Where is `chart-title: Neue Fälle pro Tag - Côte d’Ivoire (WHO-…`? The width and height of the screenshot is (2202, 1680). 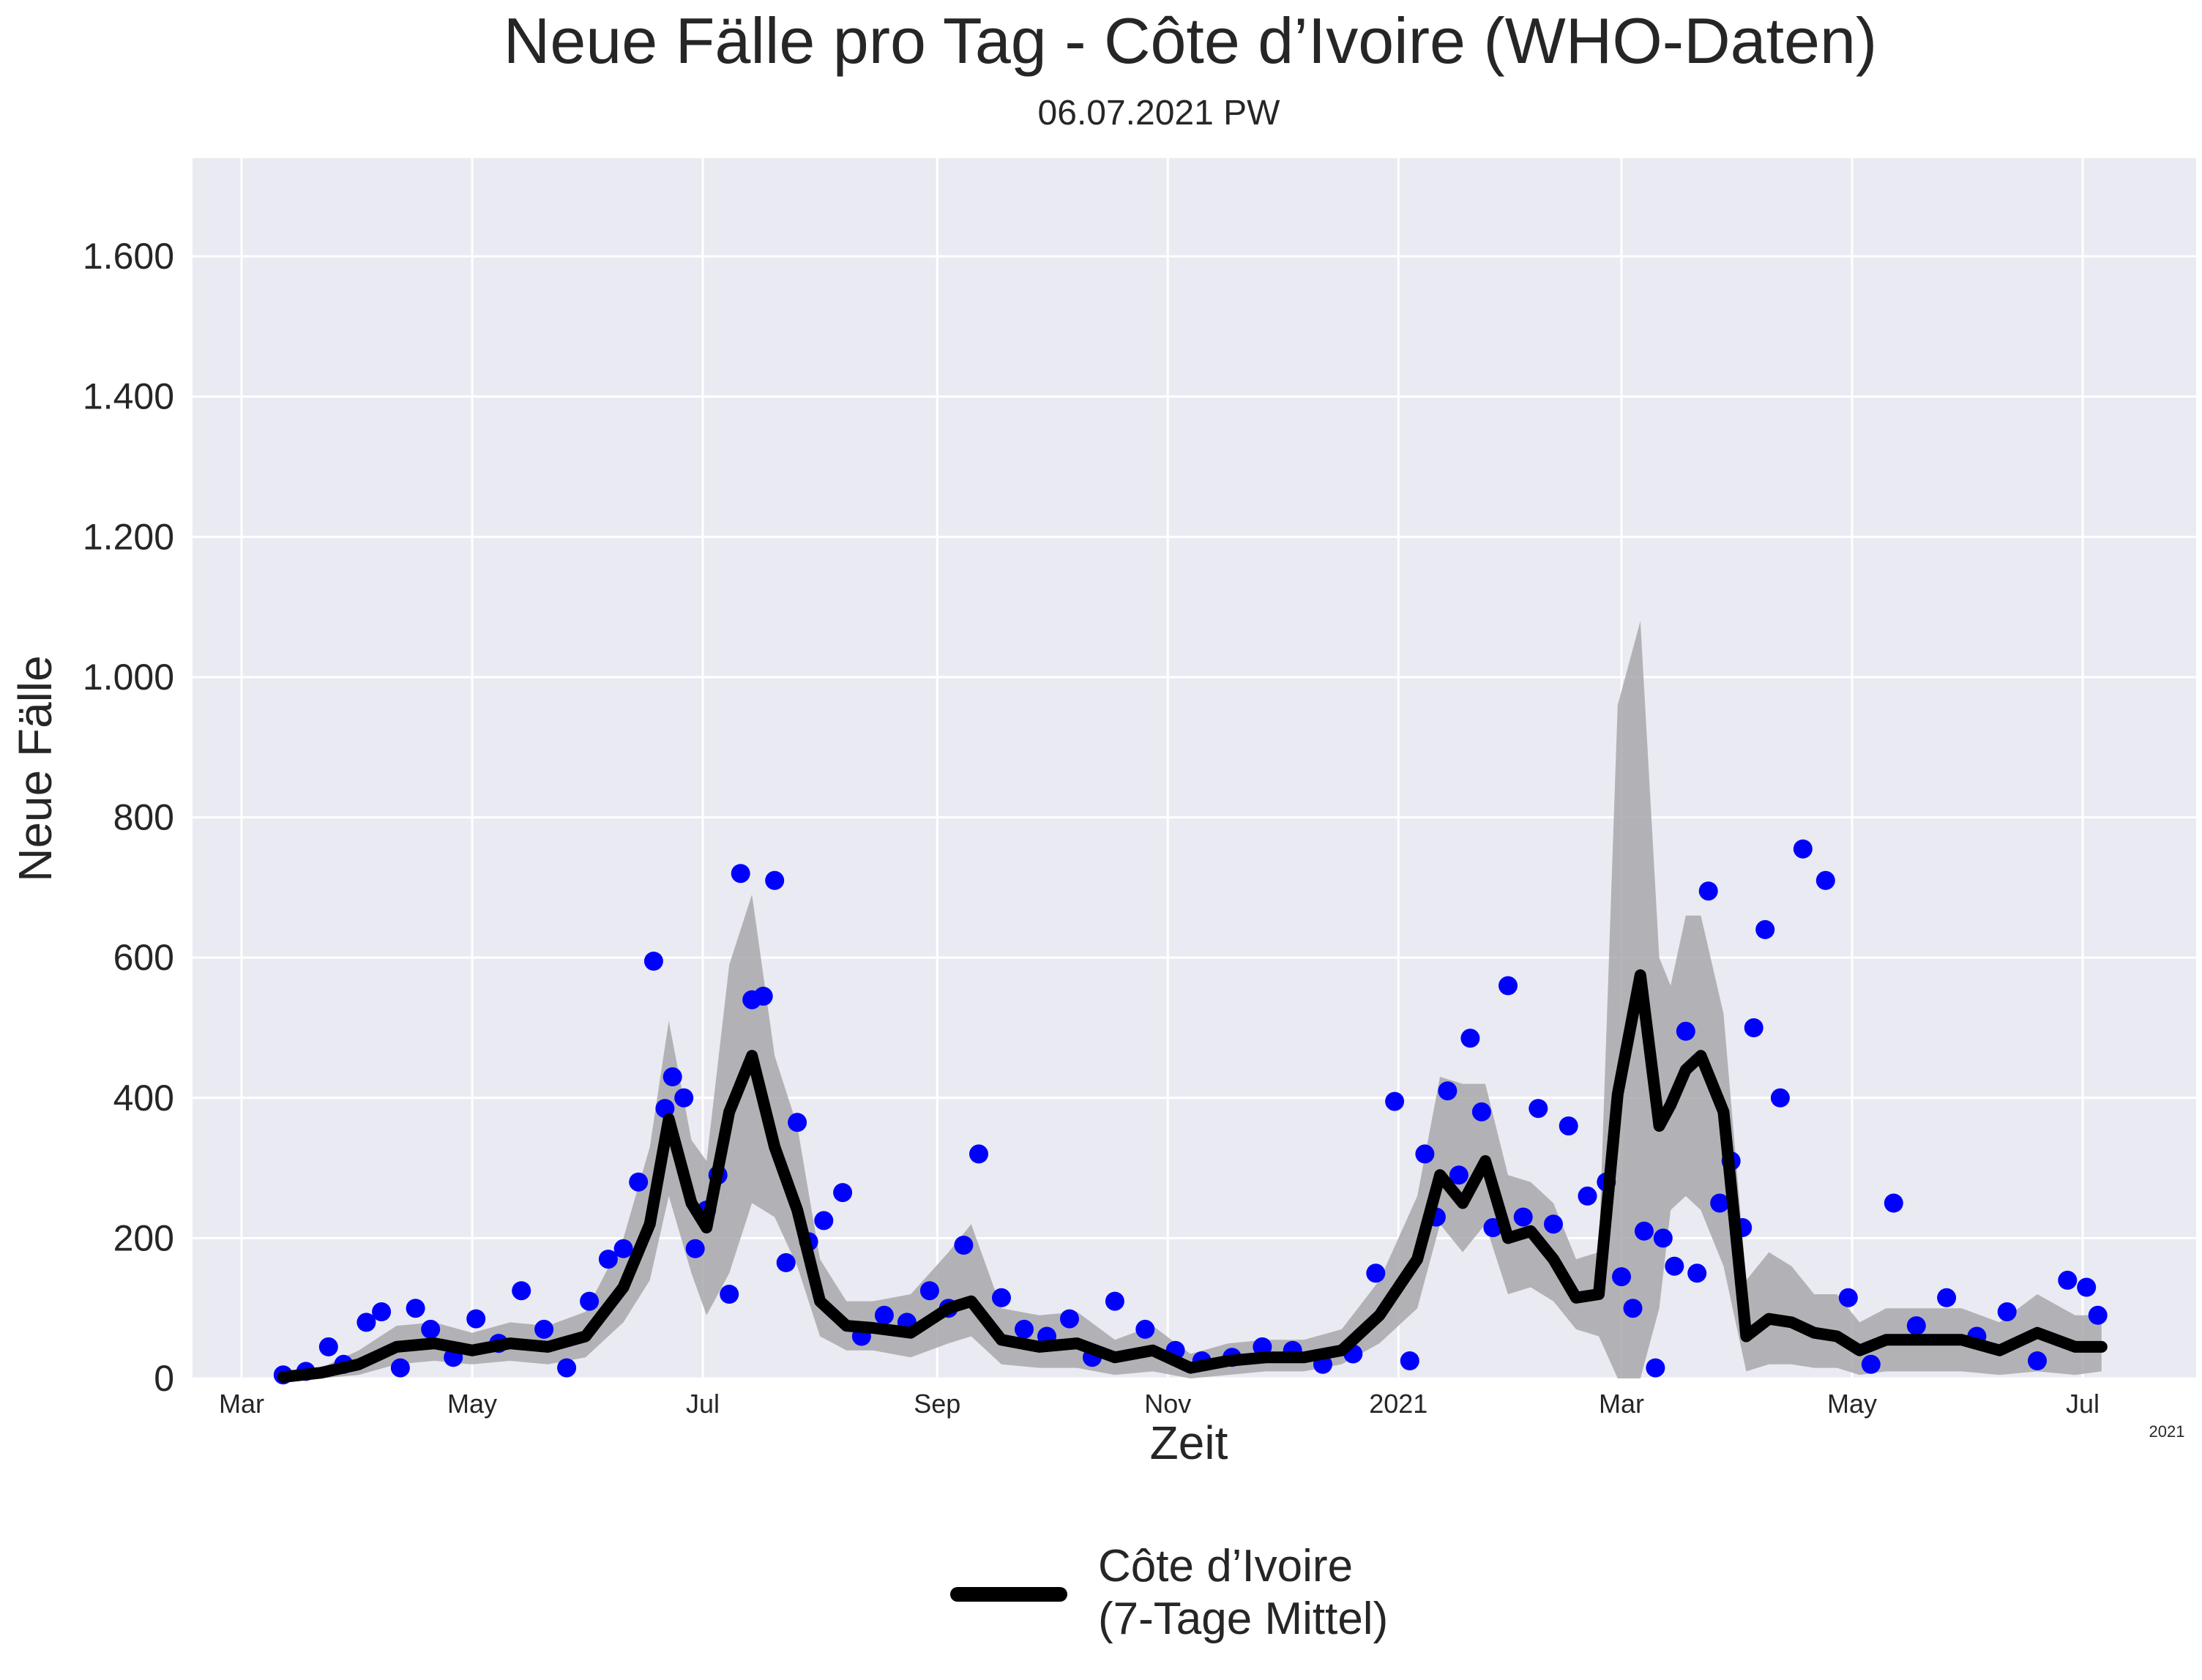 chart-title: Neue Fälle pro Tag - Côte d’Ivoire (WHO-… is located at coordinates (1190, 40).